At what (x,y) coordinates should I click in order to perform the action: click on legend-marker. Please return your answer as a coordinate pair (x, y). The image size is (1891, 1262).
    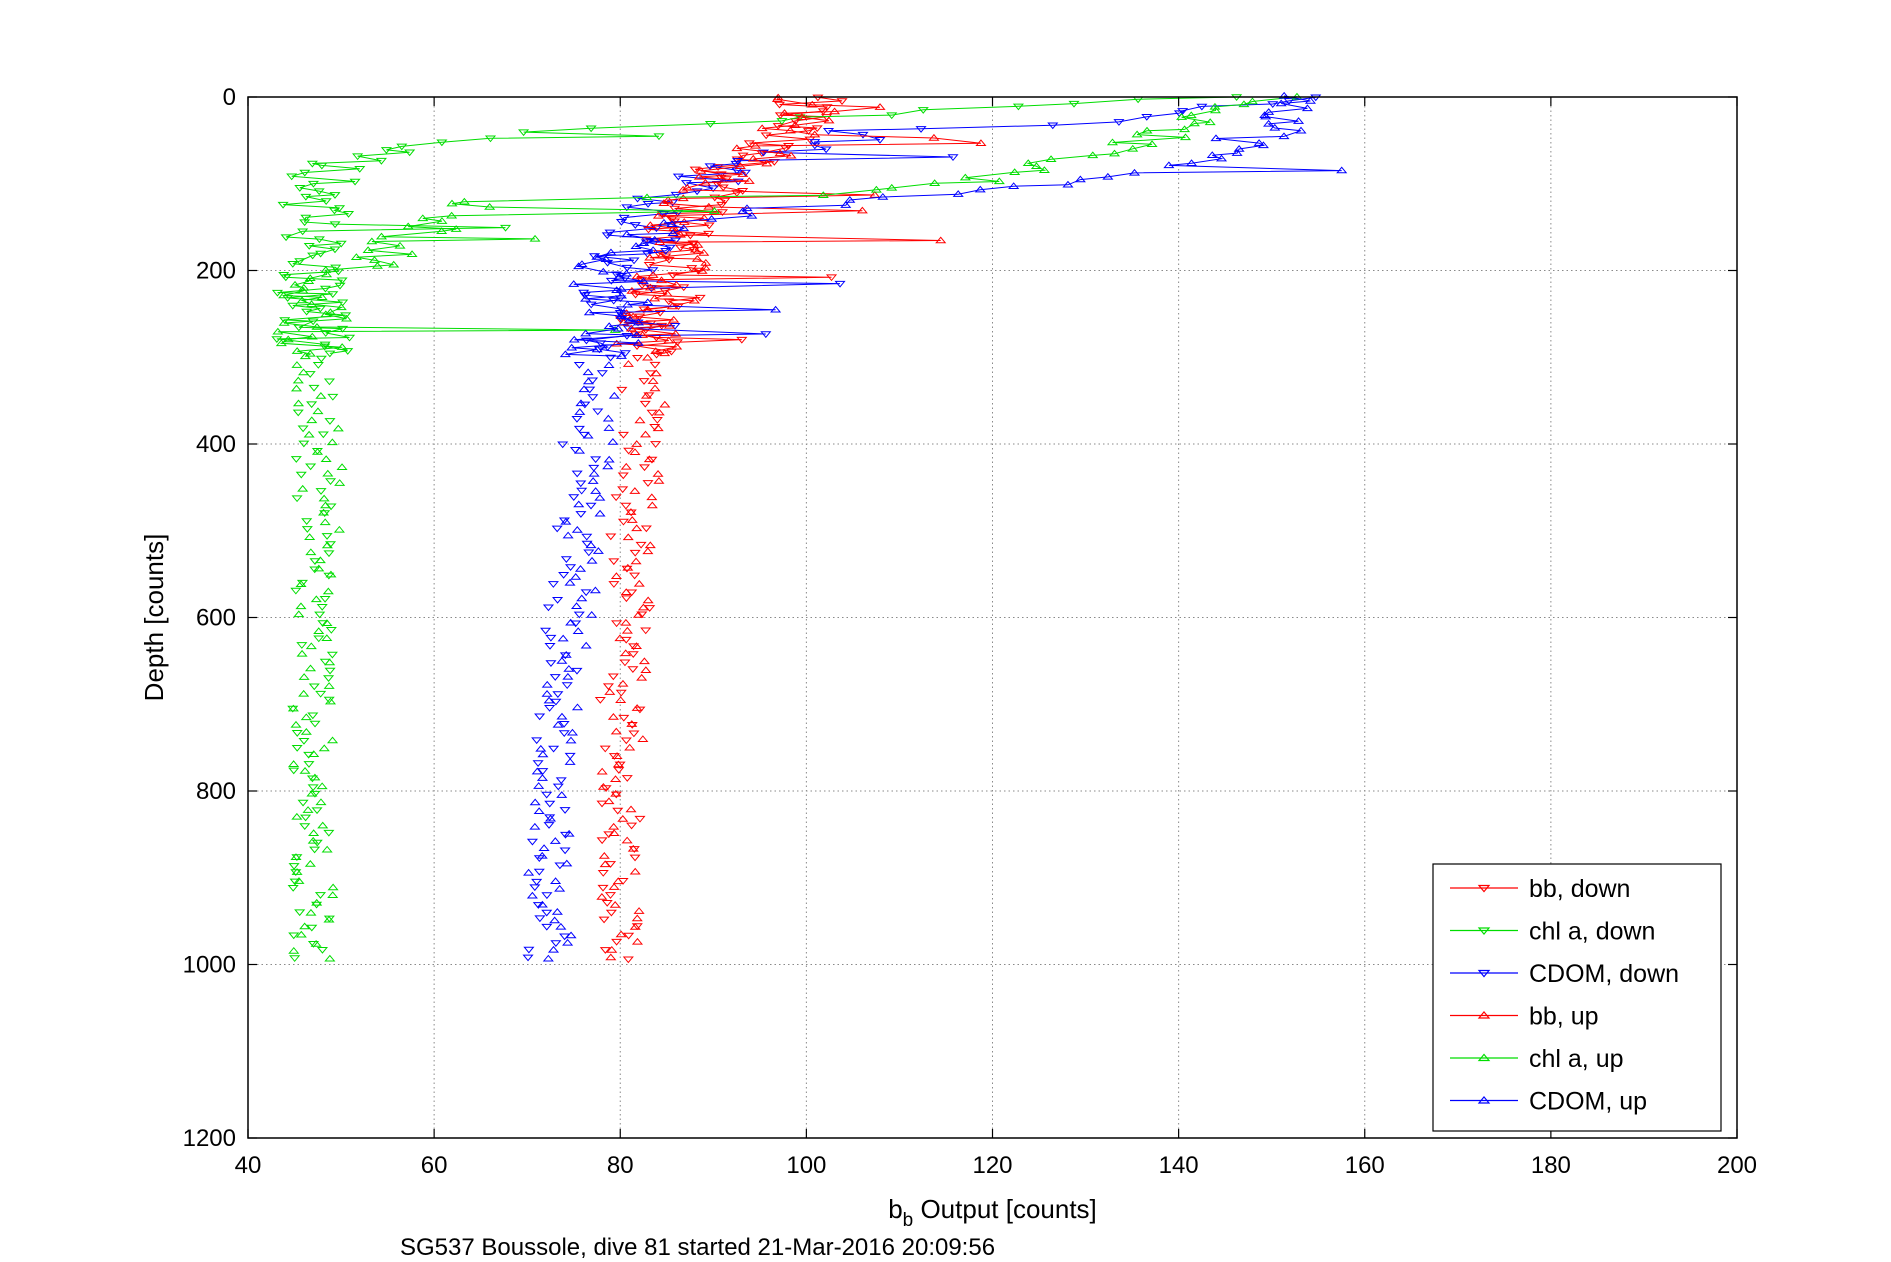
    Looking at the image, I should click on (1484, 1014).